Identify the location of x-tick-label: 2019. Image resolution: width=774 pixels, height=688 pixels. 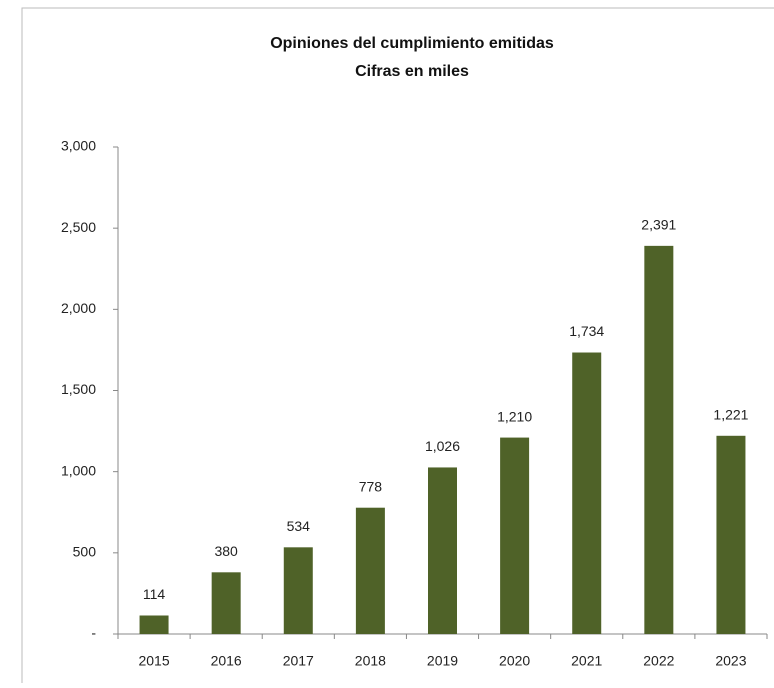
(442, 661).